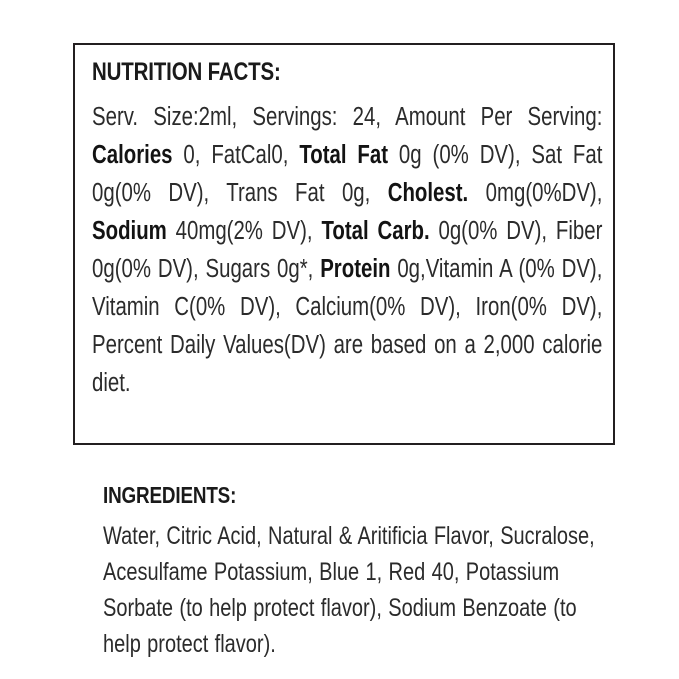  I want to click on nutrition-segment-8: Total Carb., so click(375, 231).